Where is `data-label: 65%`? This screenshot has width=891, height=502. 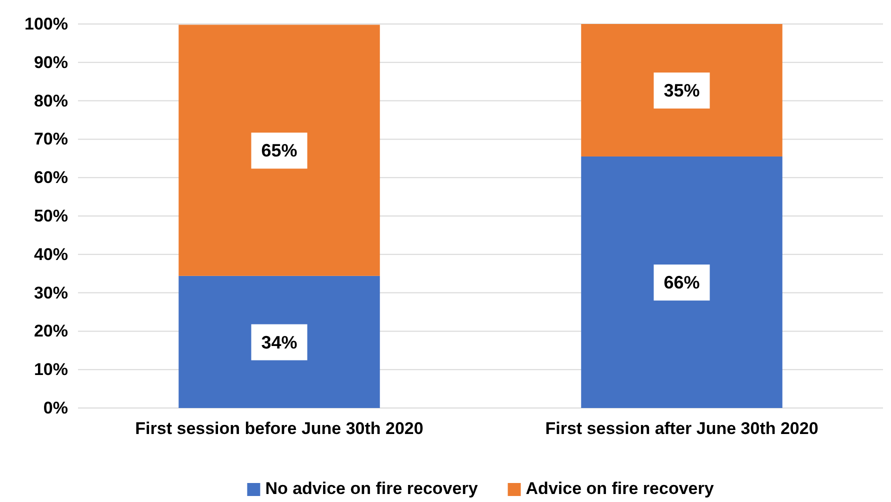 data-label: 65% is located at coordinates (279, 150).